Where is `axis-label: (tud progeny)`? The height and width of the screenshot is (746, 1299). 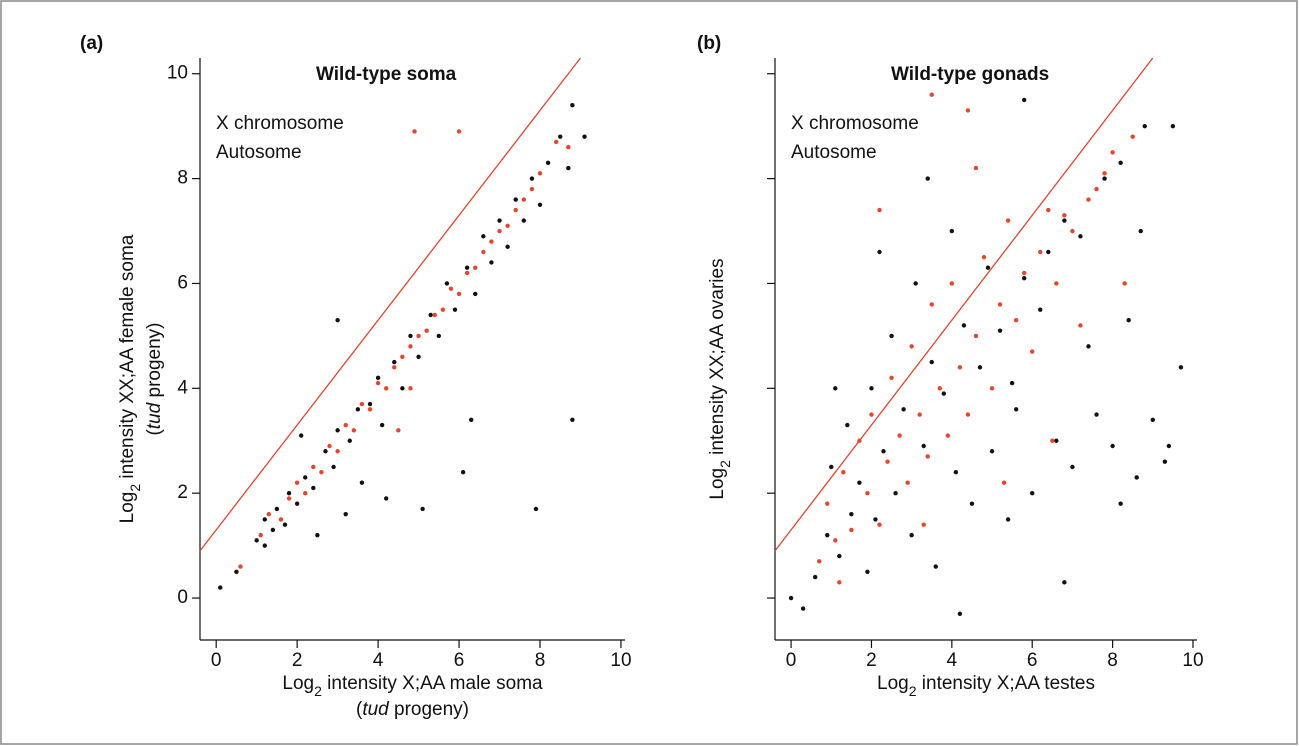 axis-label: (tud progeny) is located at coordinates (154, 378).